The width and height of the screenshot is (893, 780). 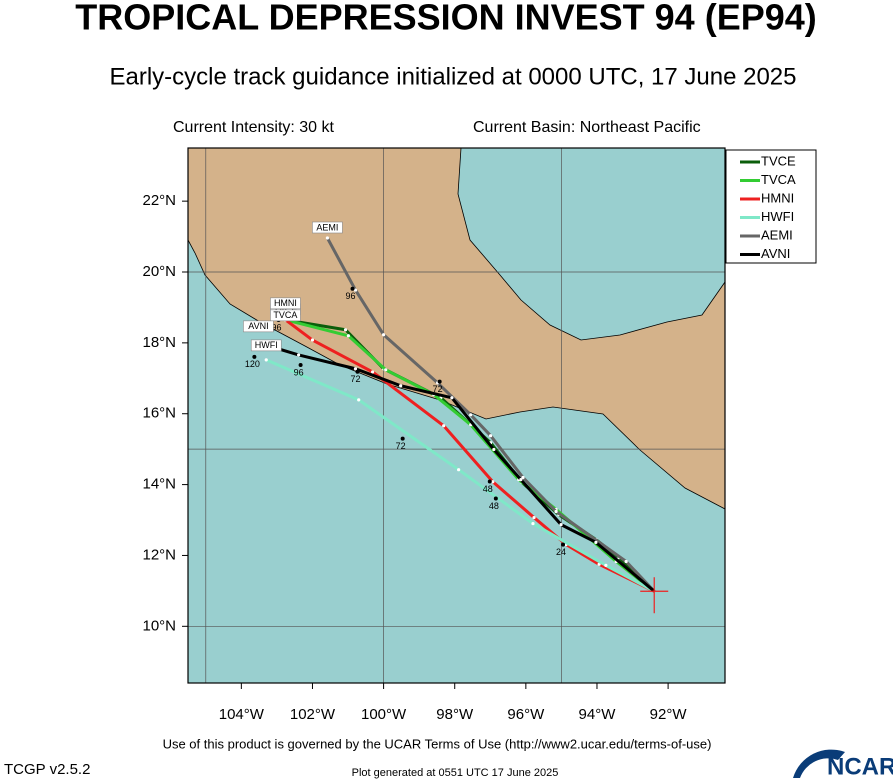 I want to click on y-tick-label: 10°N, so click(x=159, y=625).